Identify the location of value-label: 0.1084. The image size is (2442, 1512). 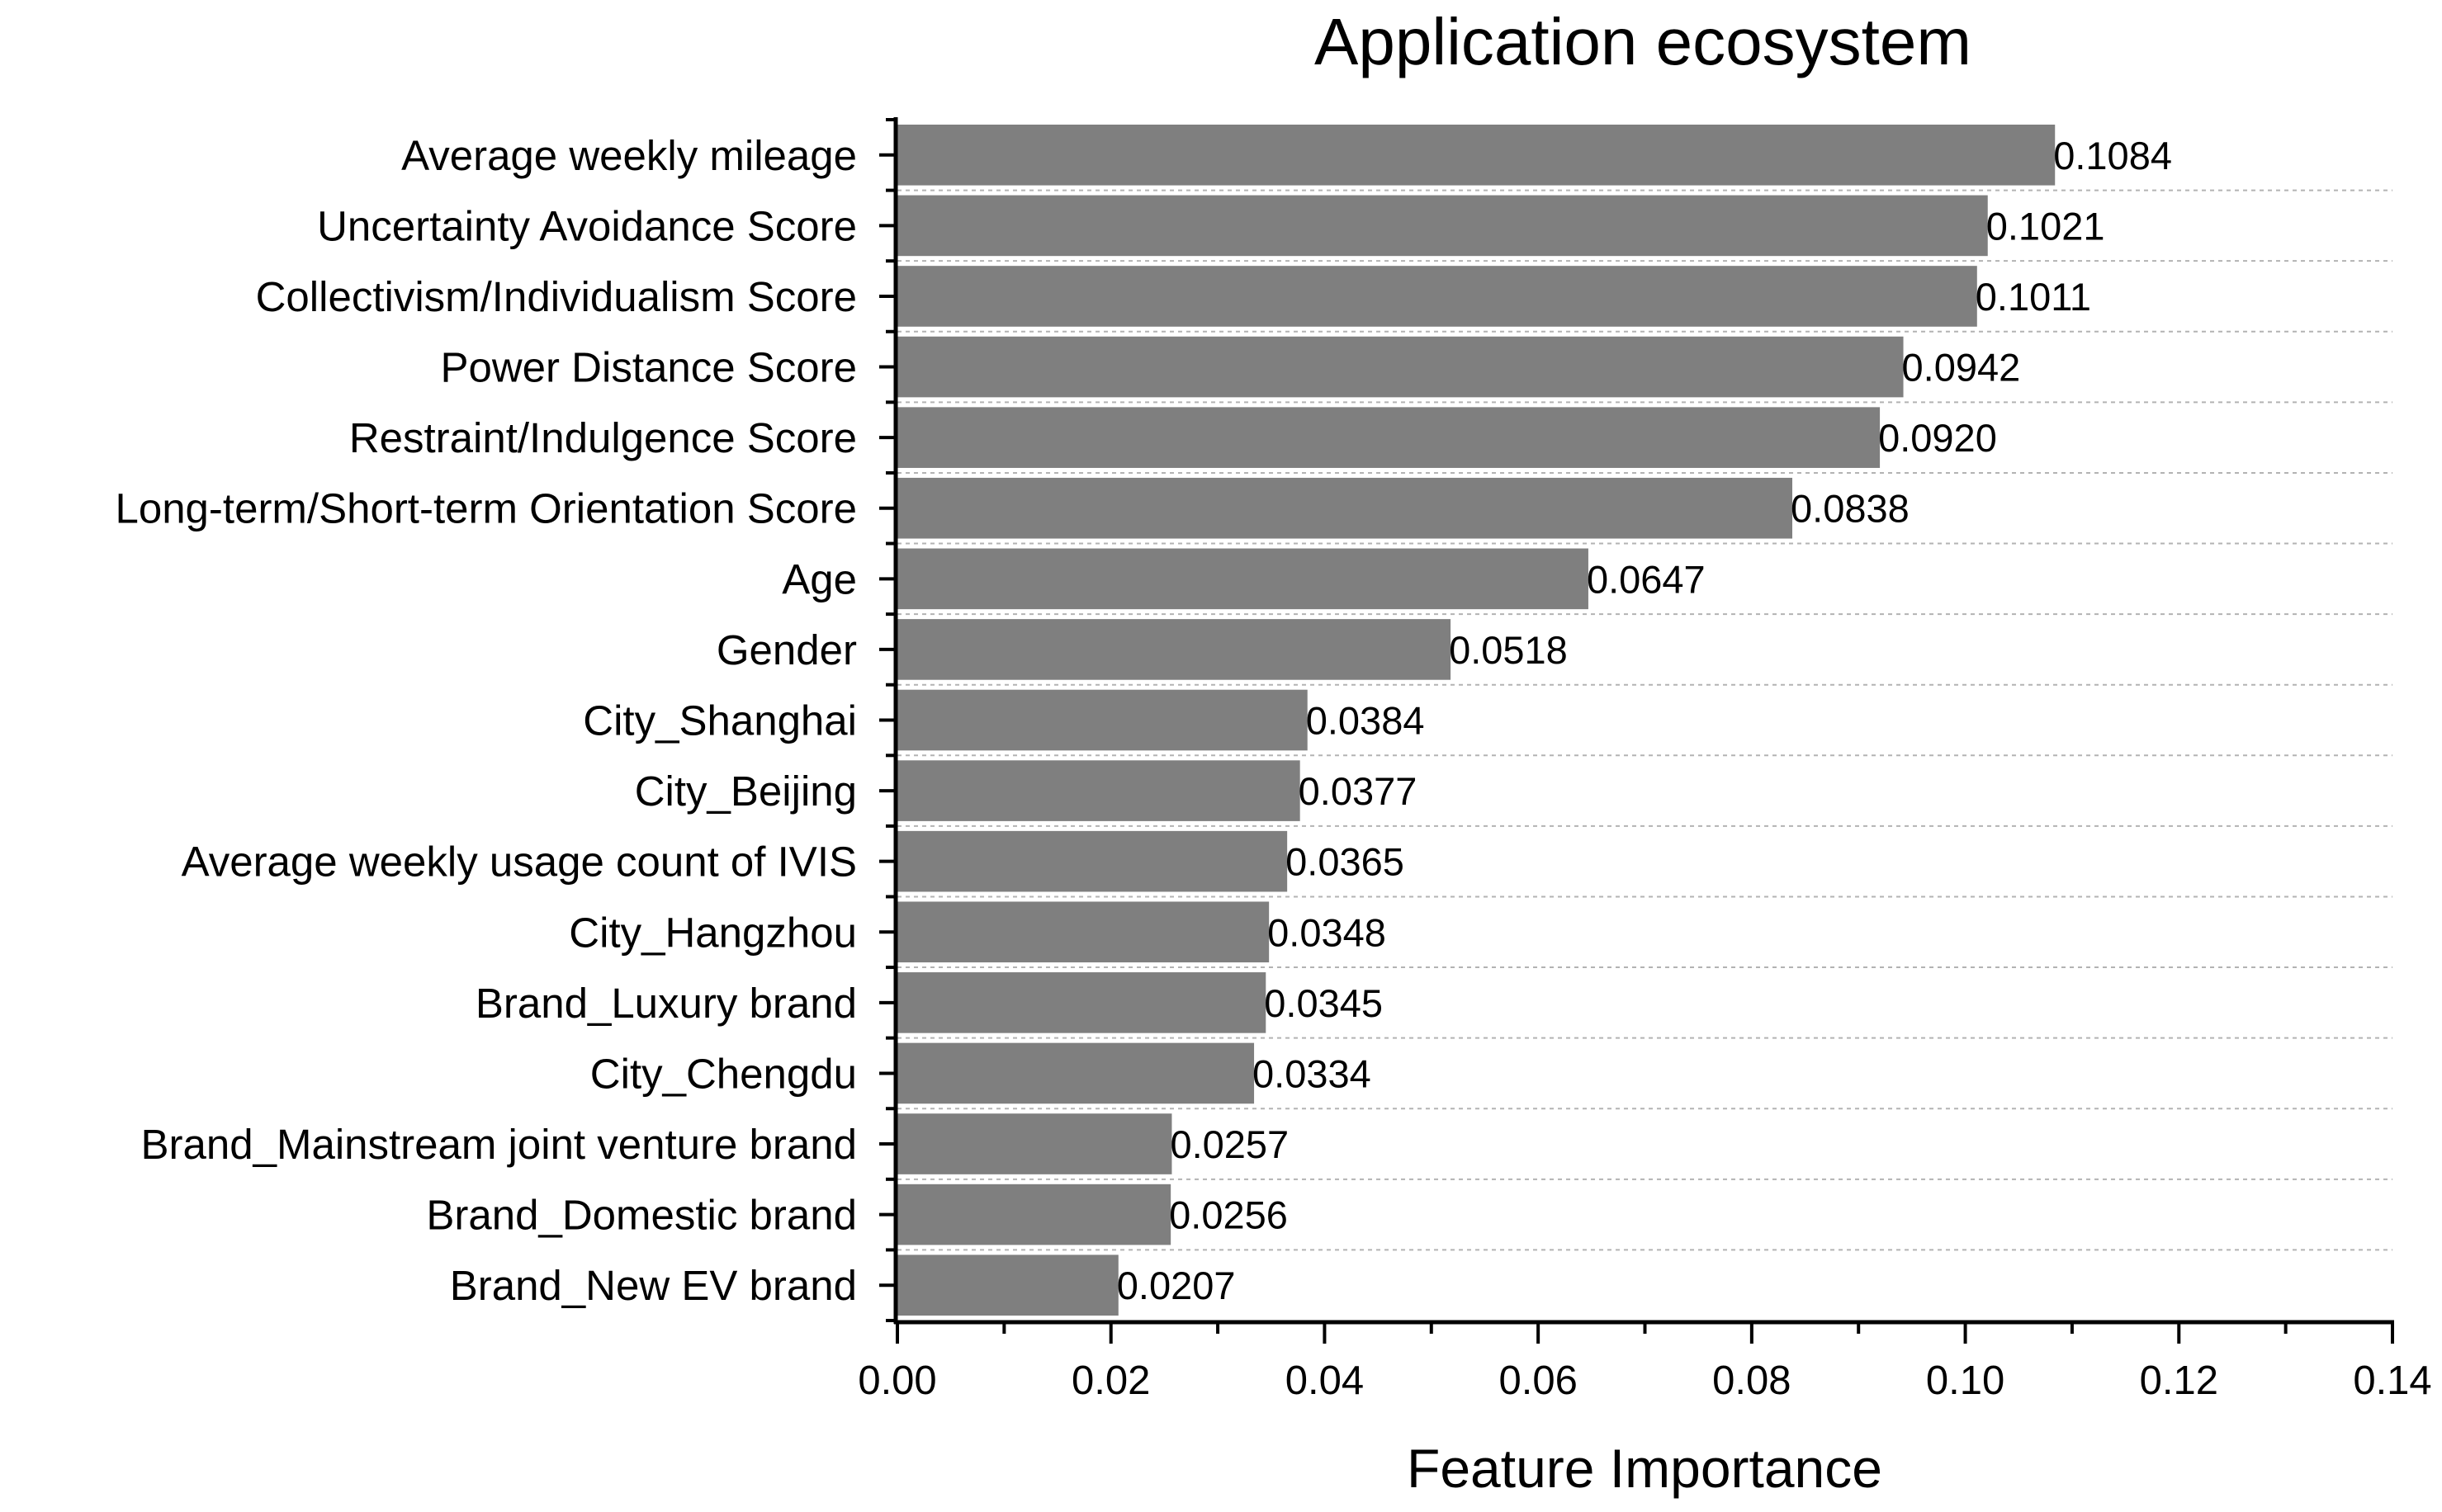
(2113, 155).